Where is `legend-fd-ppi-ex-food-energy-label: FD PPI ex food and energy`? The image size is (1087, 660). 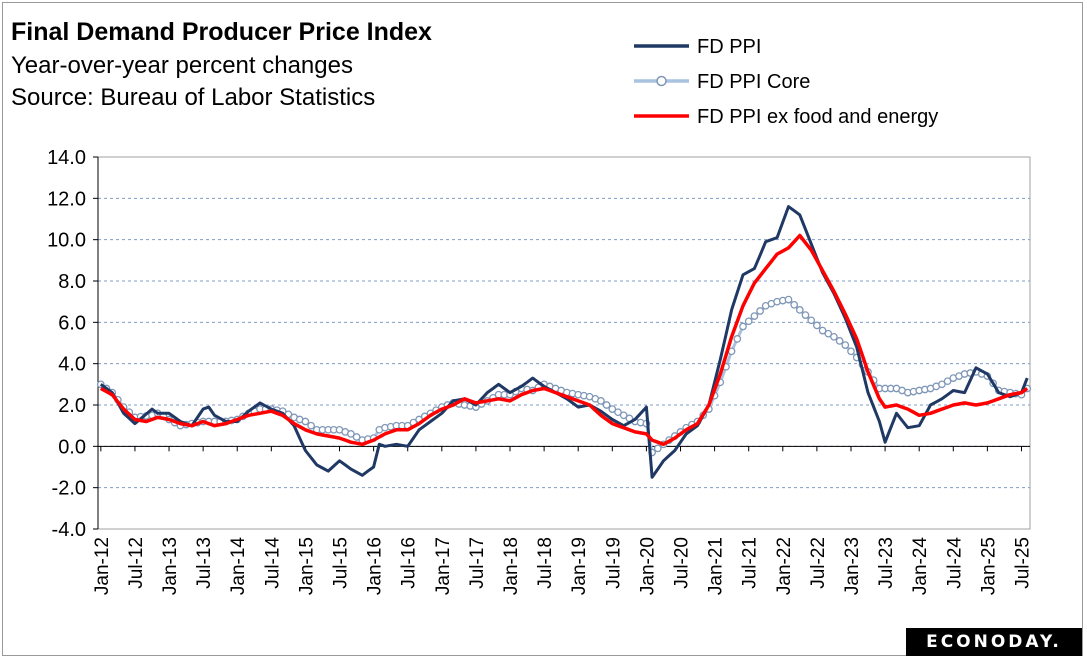
legend-fd-ppi-ex-food-energy-label: FD PPI ex food and energy is located at coordinates (817, 117).